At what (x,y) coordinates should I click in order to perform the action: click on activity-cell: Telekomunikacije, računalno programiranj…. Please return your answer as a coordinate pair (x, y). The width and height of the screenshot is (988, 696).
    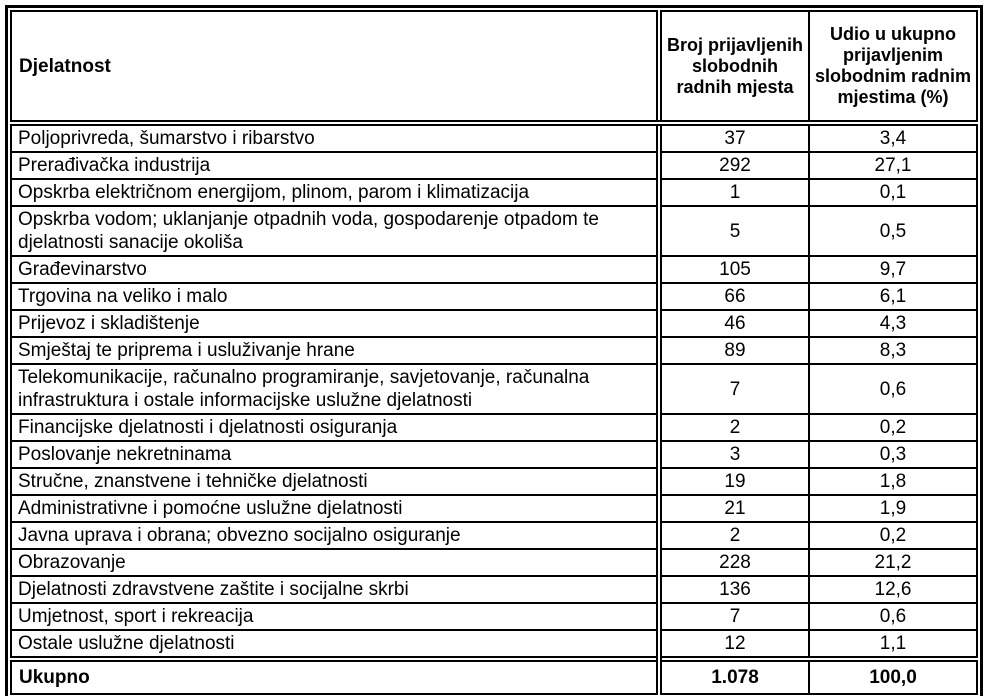
    Looking at the image, I should click on (335, 389).